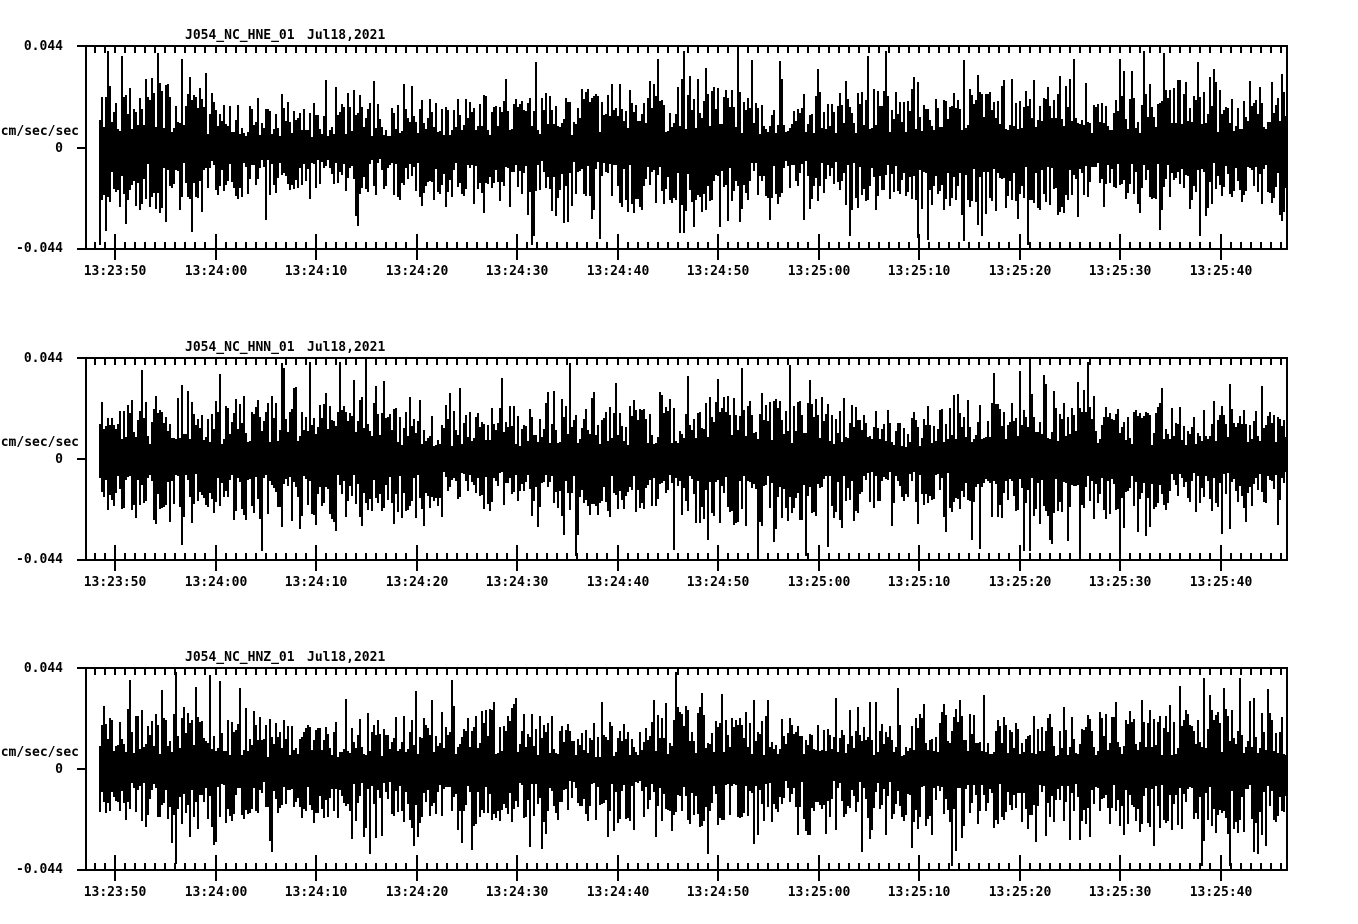 The image size is (1358, 924). Describe the element at coordinates (240, 347) in the screenshot. I see `panel-title-station: J054_NC_HNN_01` at that location.